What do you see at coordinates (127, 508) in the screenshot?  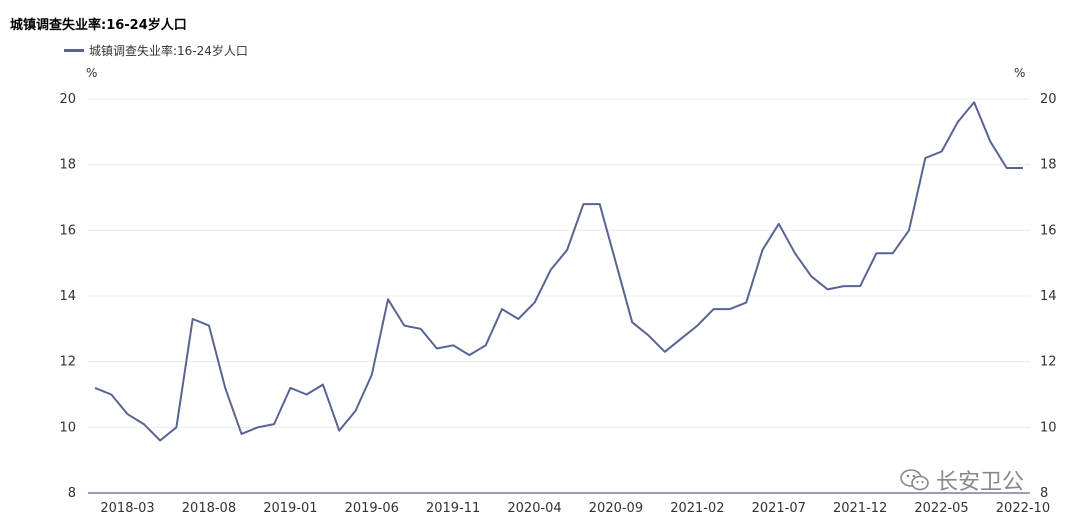 I see `x-tick-label: 2018-03` at bounding box center [127, 508].